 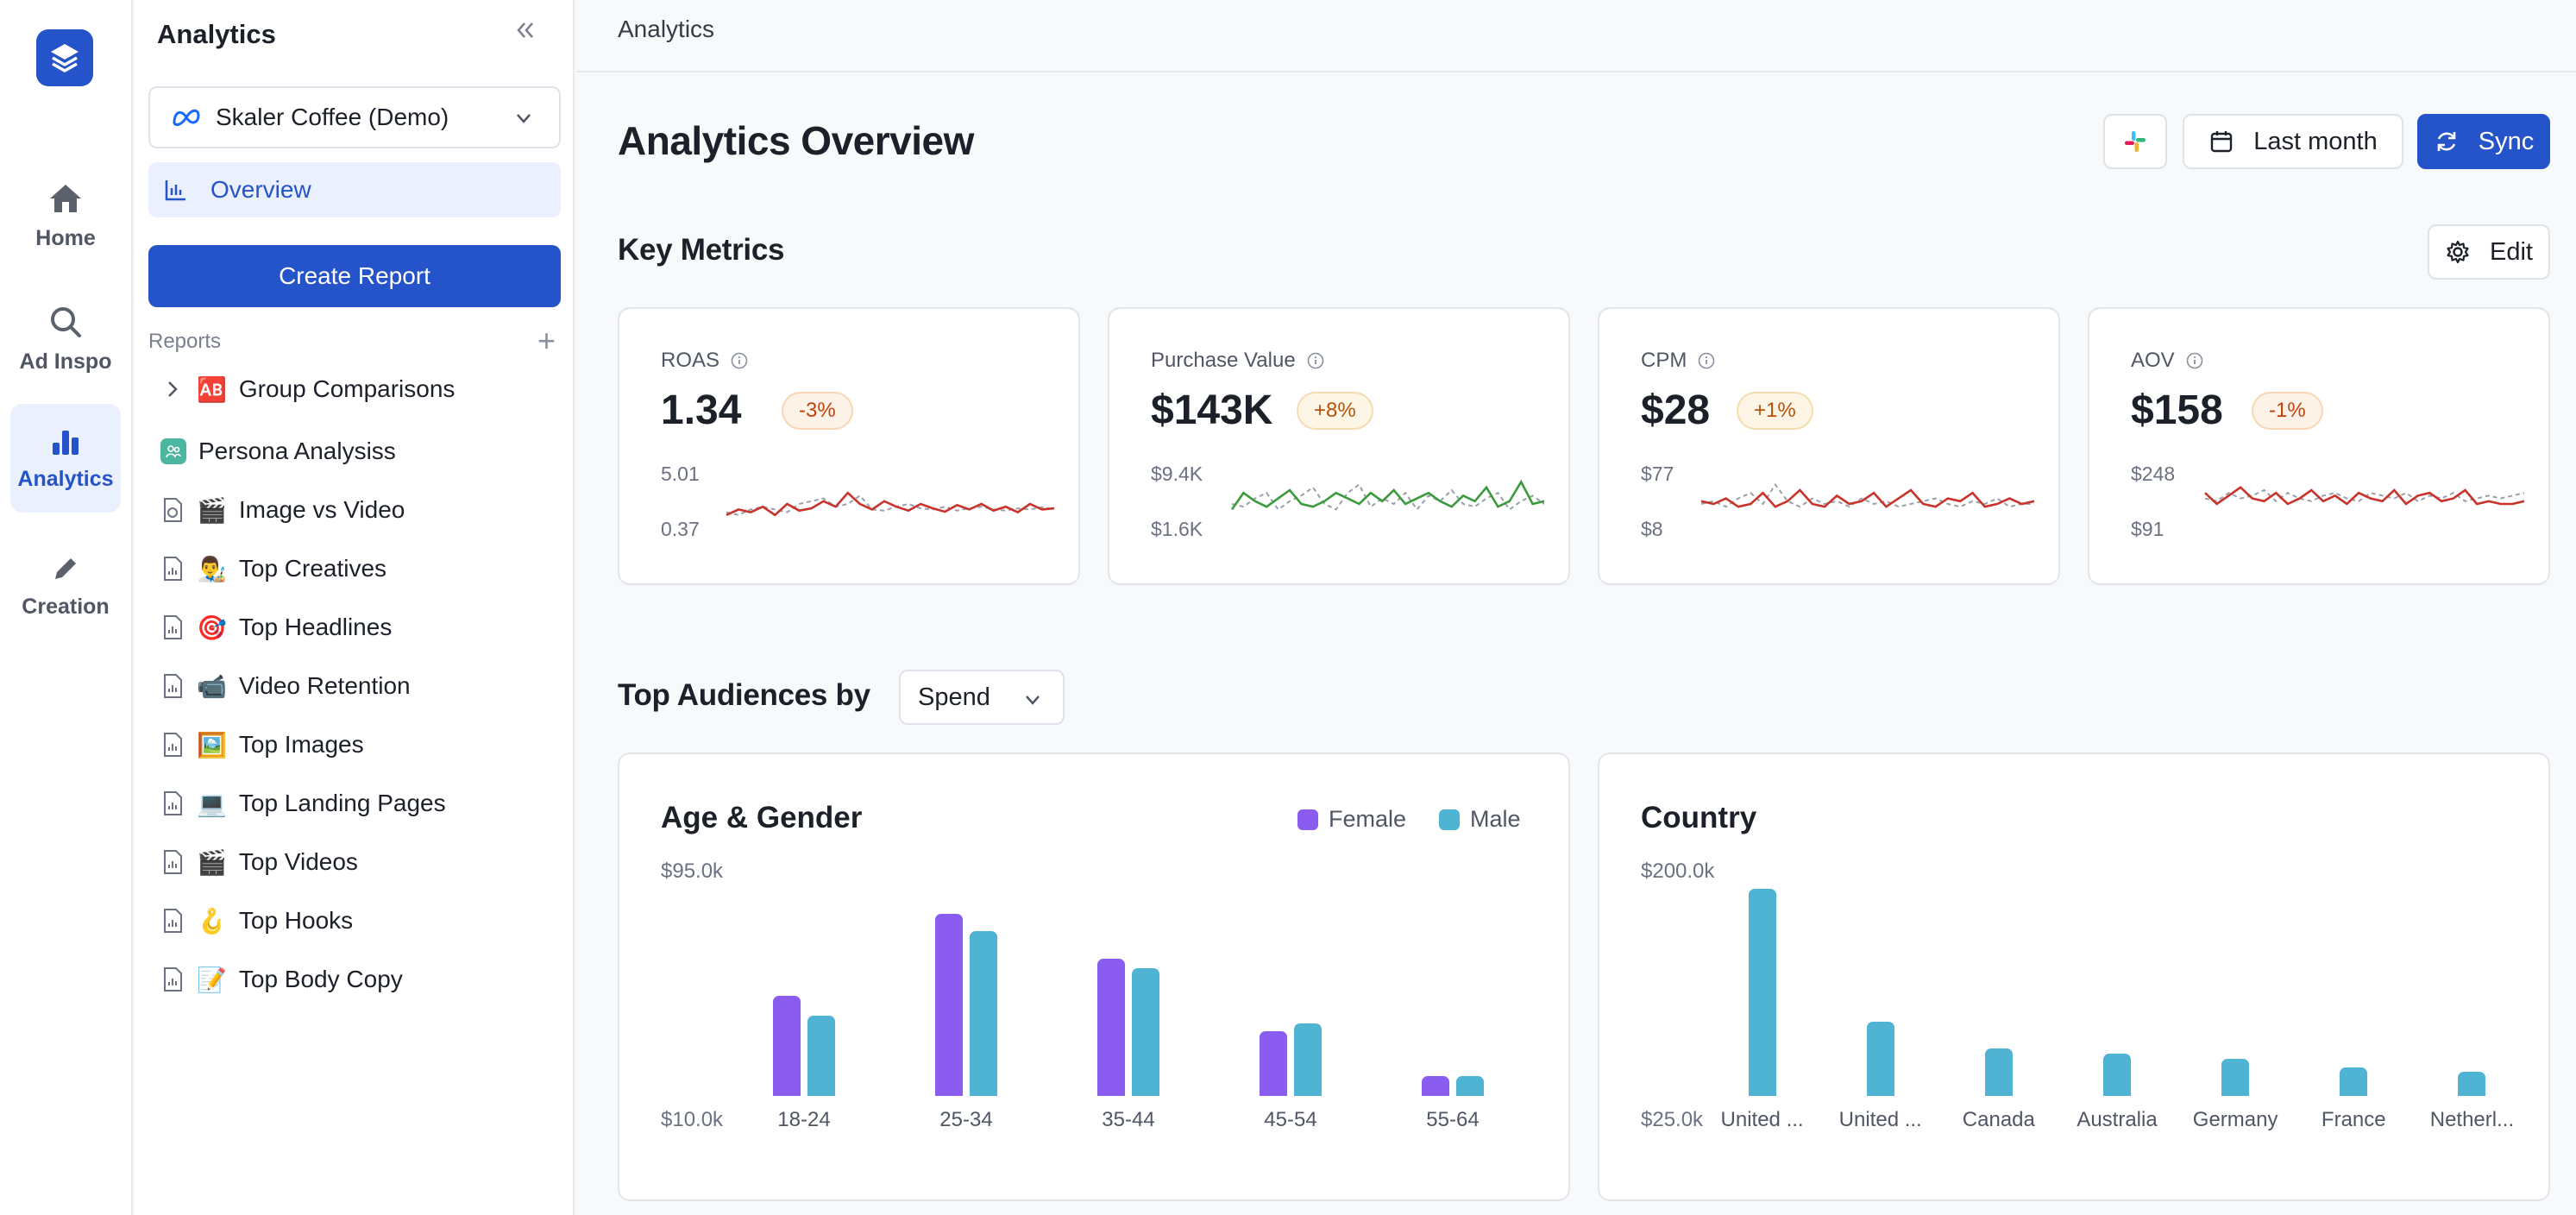 I want to click on report-emoji: 🆎, so click(x=212, y=389).